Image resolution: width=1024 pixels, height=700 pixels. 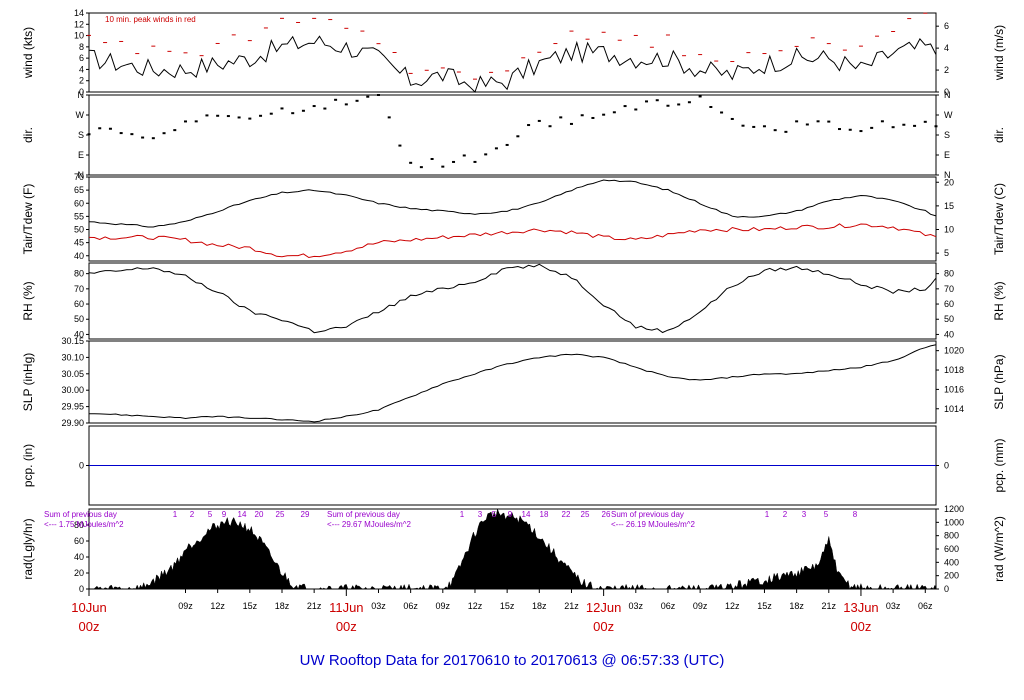 I want to click on ylabel-left: pcp. (in), so click(x=28, y=465).